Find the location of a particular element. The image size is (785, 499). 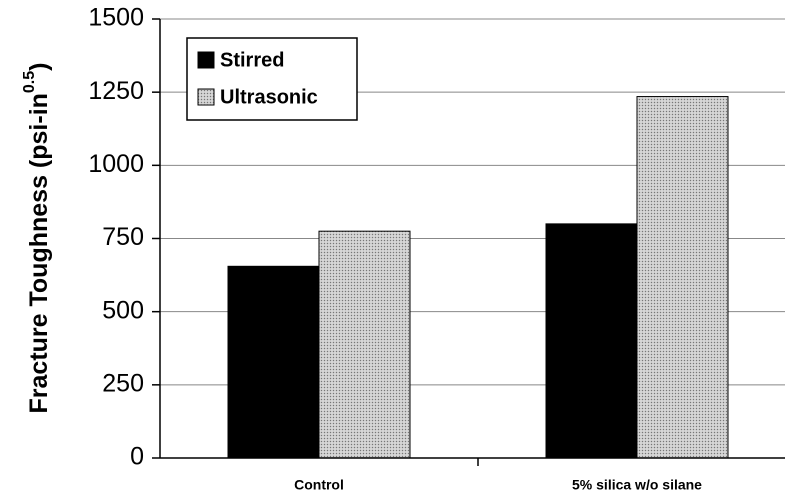

y-tick-label: 750 is located at coordinates (123, 237).